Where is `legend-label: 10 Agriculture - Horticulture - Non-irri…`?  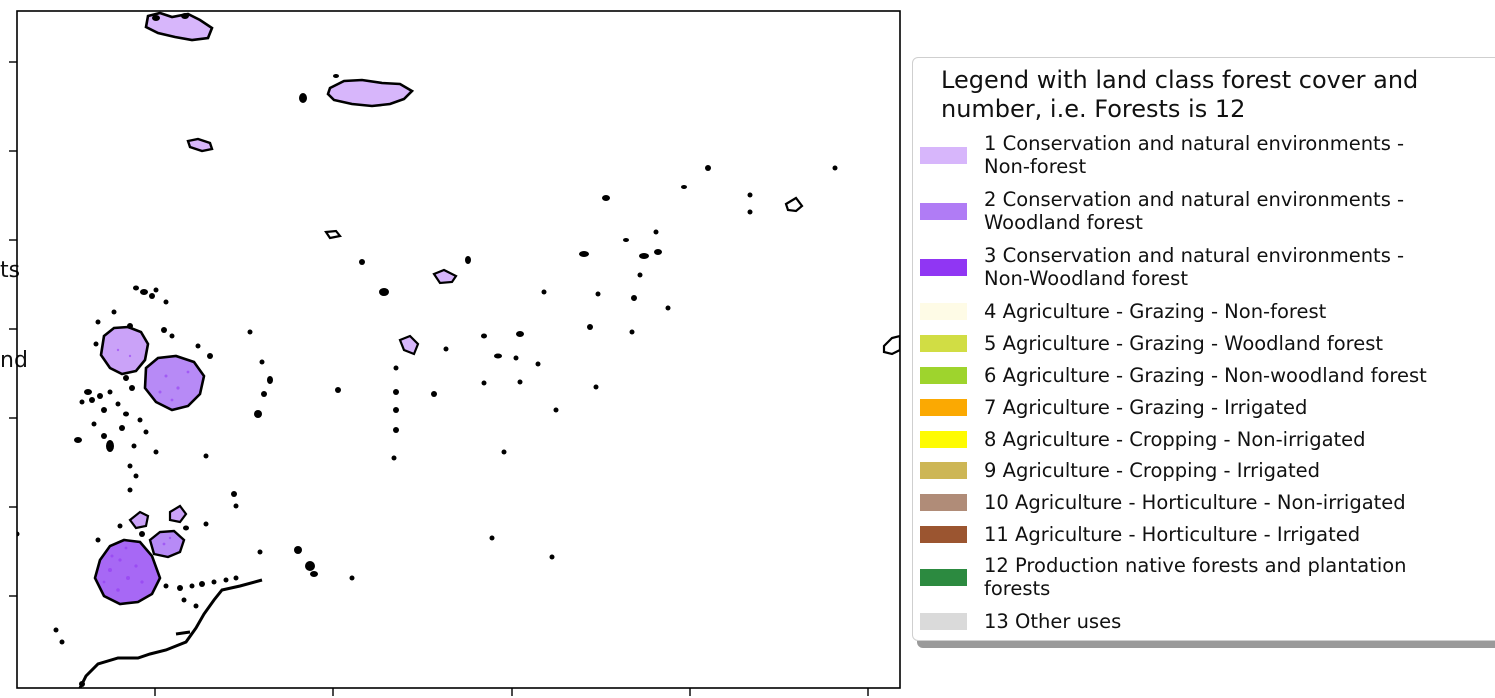 legend-label: 10 Agriculture - Horticulture - Non-irri… is located at coordinates (1195, 502).